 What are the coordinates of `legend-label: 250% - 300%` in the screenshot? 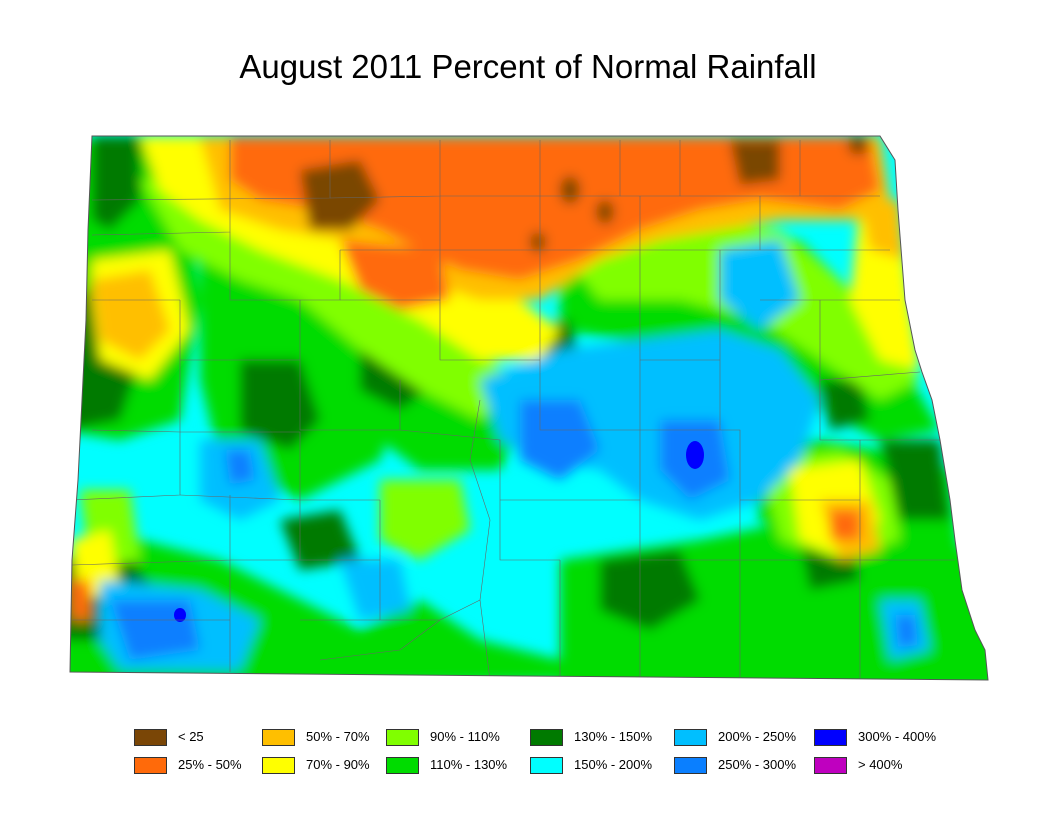 It's located at (757, 764).